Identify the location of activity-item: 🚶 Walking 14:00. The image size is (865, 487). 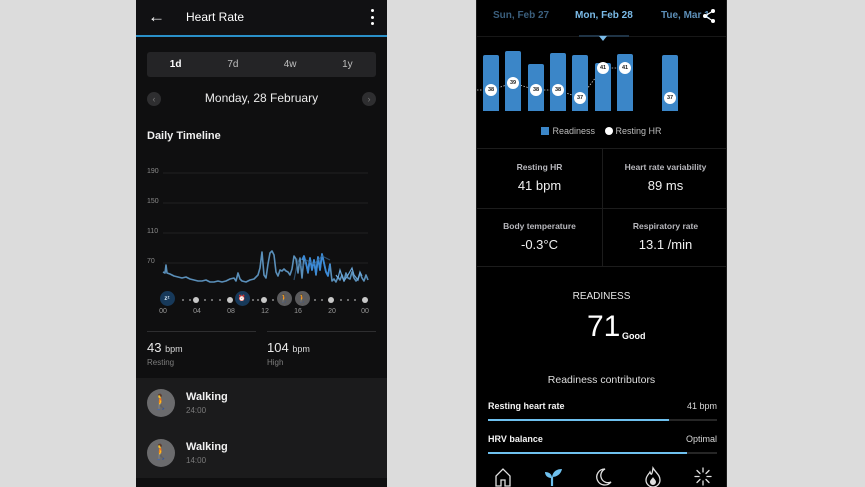
(261, 453).